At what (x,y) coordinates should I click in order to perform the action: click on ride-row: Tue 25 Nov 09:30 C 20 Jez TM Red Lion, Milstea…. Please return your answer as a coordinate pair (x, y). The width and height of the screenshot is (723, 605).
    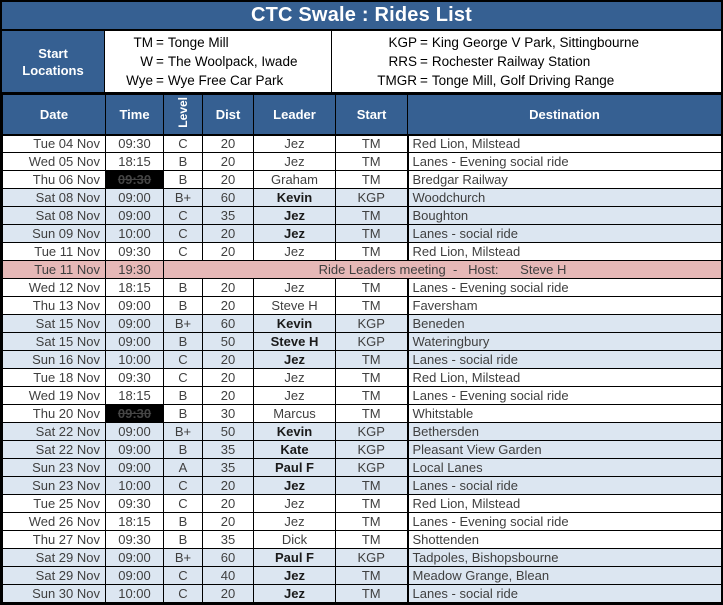
    Looking at the image, I should click on (362, 503).